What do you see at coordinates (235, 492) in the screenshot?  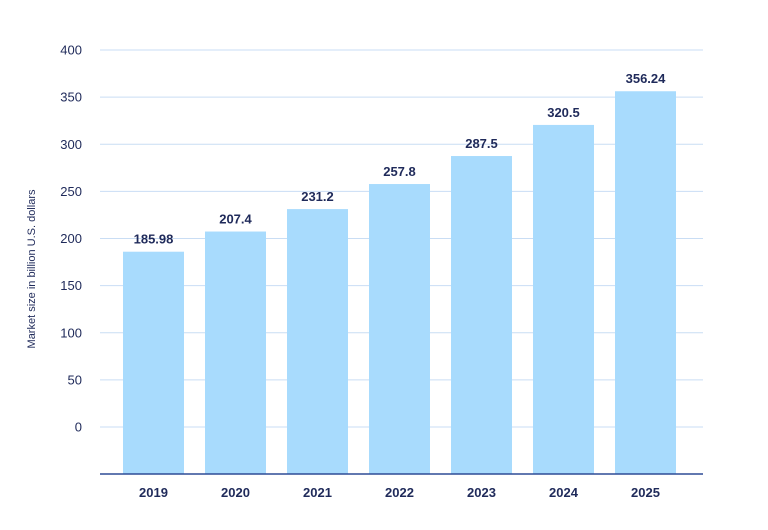 I see `x-tick-label-2020: 2020` at bounding box center [235, 492].